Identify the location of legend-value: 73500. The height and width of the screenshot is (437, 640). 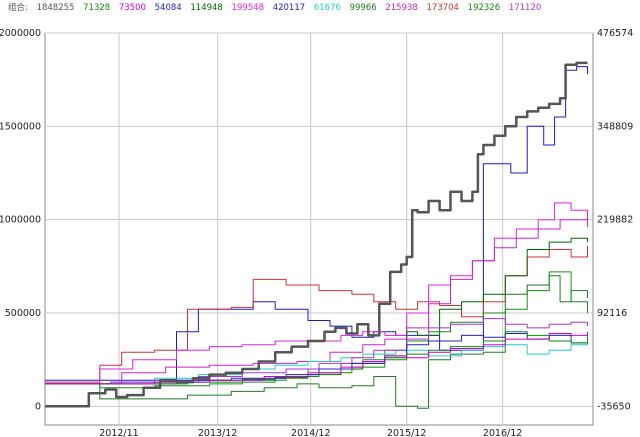
(132, 8).